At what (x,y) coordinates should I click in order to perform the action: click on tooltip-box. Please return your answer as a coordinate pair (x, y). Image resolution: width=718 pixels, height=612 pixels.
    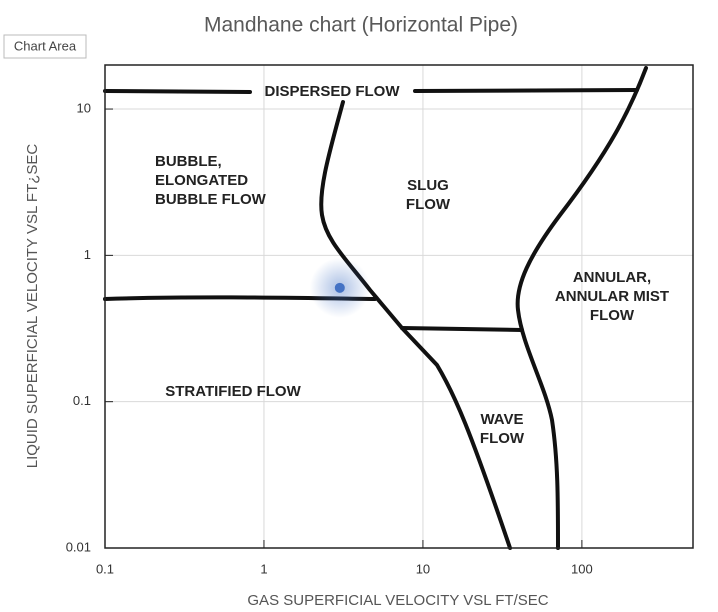
    Looking at the image, I should click on (45, 46).